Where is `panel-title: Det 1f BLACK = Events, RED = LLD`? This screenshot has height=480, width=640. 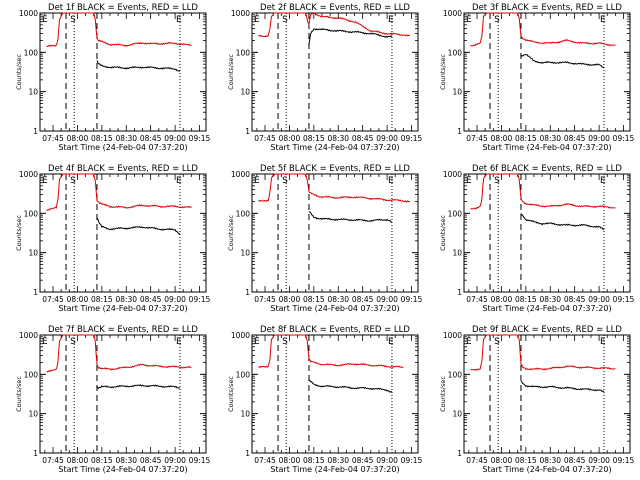 panel-title: Det 1f BLACK = Events, RED = LLD is located at coordinates (123, 8).